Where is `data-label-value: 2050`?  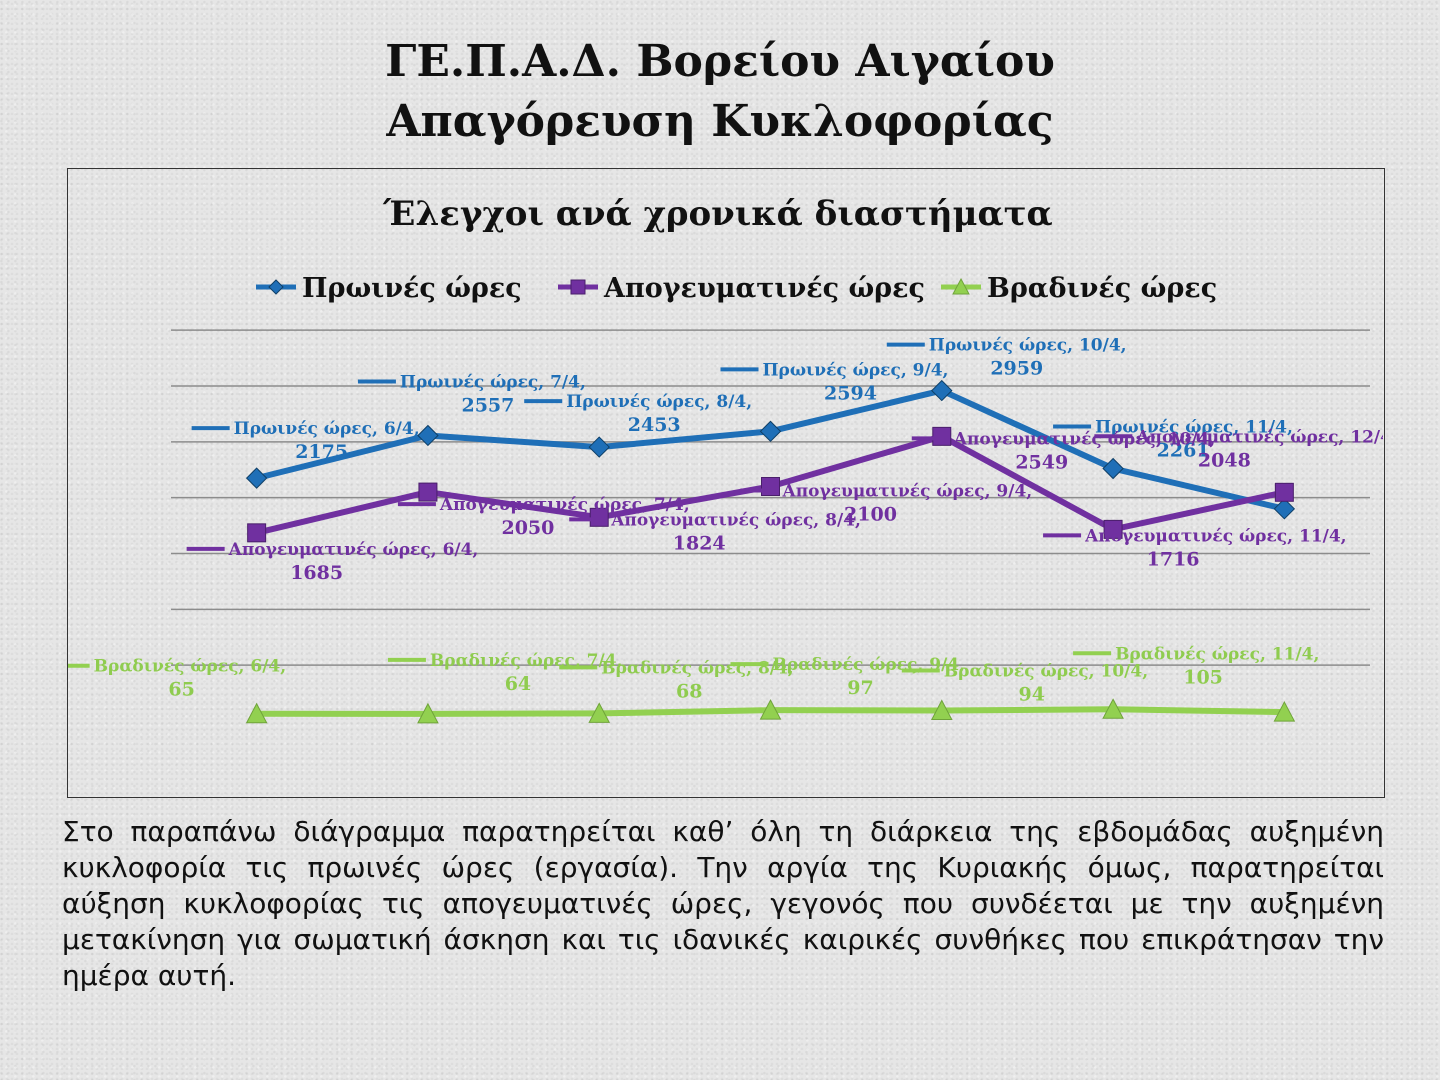 data-label-value: 2050 is located at coordinates (527, 528).